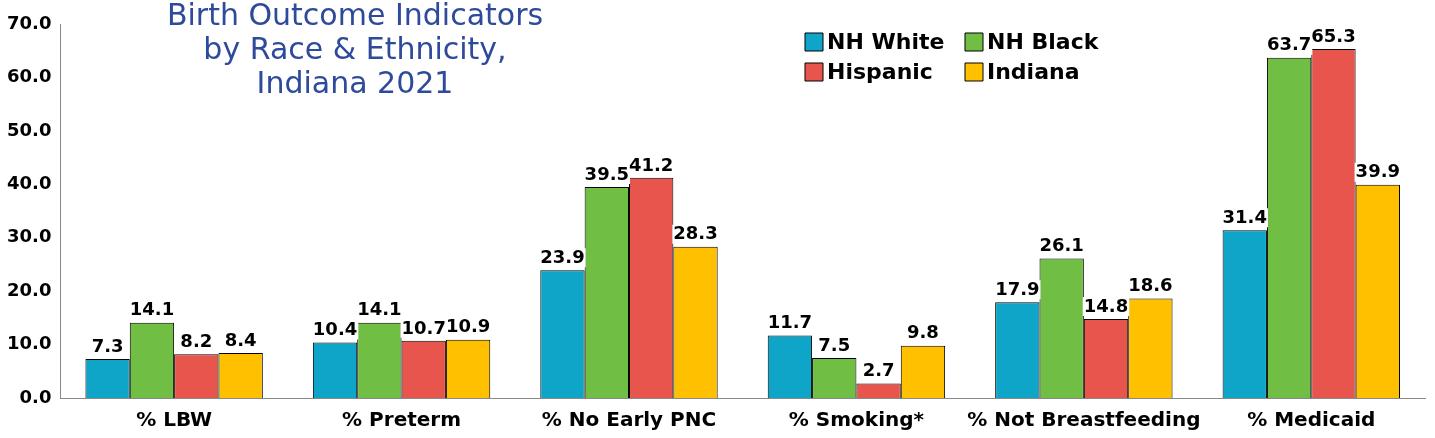 This screenshot has width=1435, height=438. Describe the element at coordinates (1061, 245) in the screenshot. I see `data-label: 26.1` at that location.